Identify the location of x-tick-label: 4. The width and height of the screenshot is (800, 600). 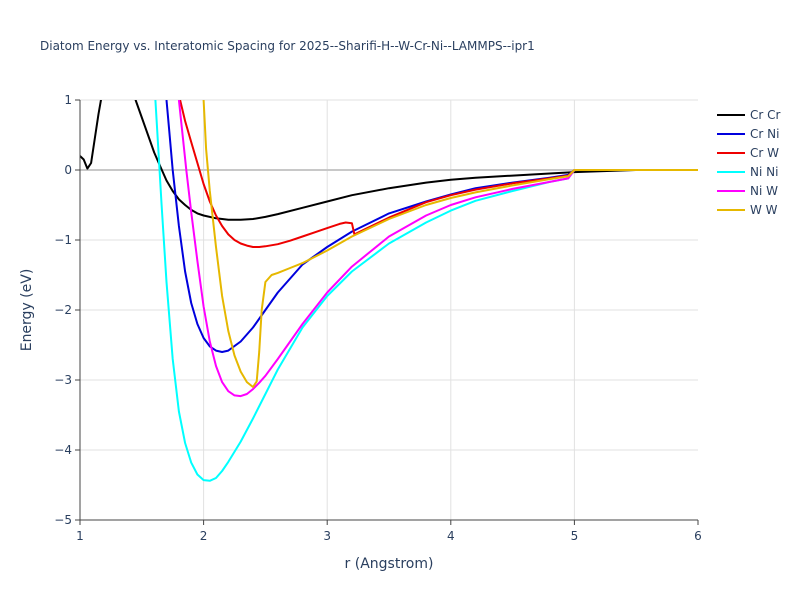
(451, 536).